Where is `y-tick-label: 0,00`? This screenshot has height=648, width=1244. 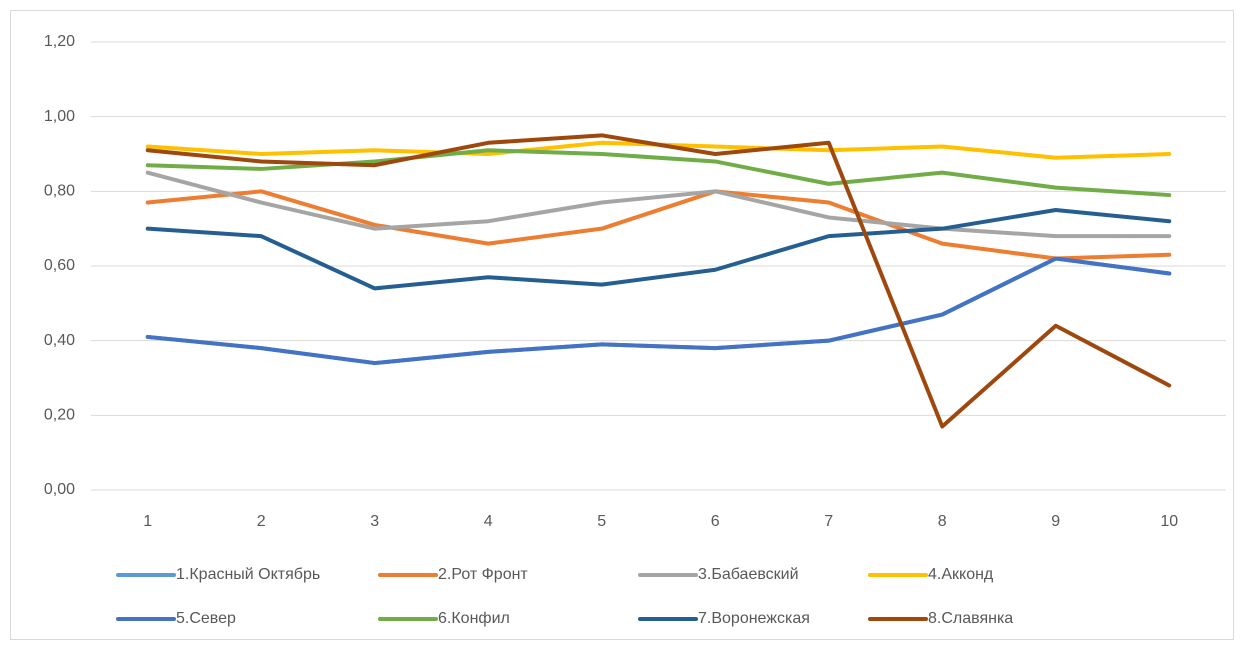 y-tick-label: 0,00 is located at coordinates (59, 489).